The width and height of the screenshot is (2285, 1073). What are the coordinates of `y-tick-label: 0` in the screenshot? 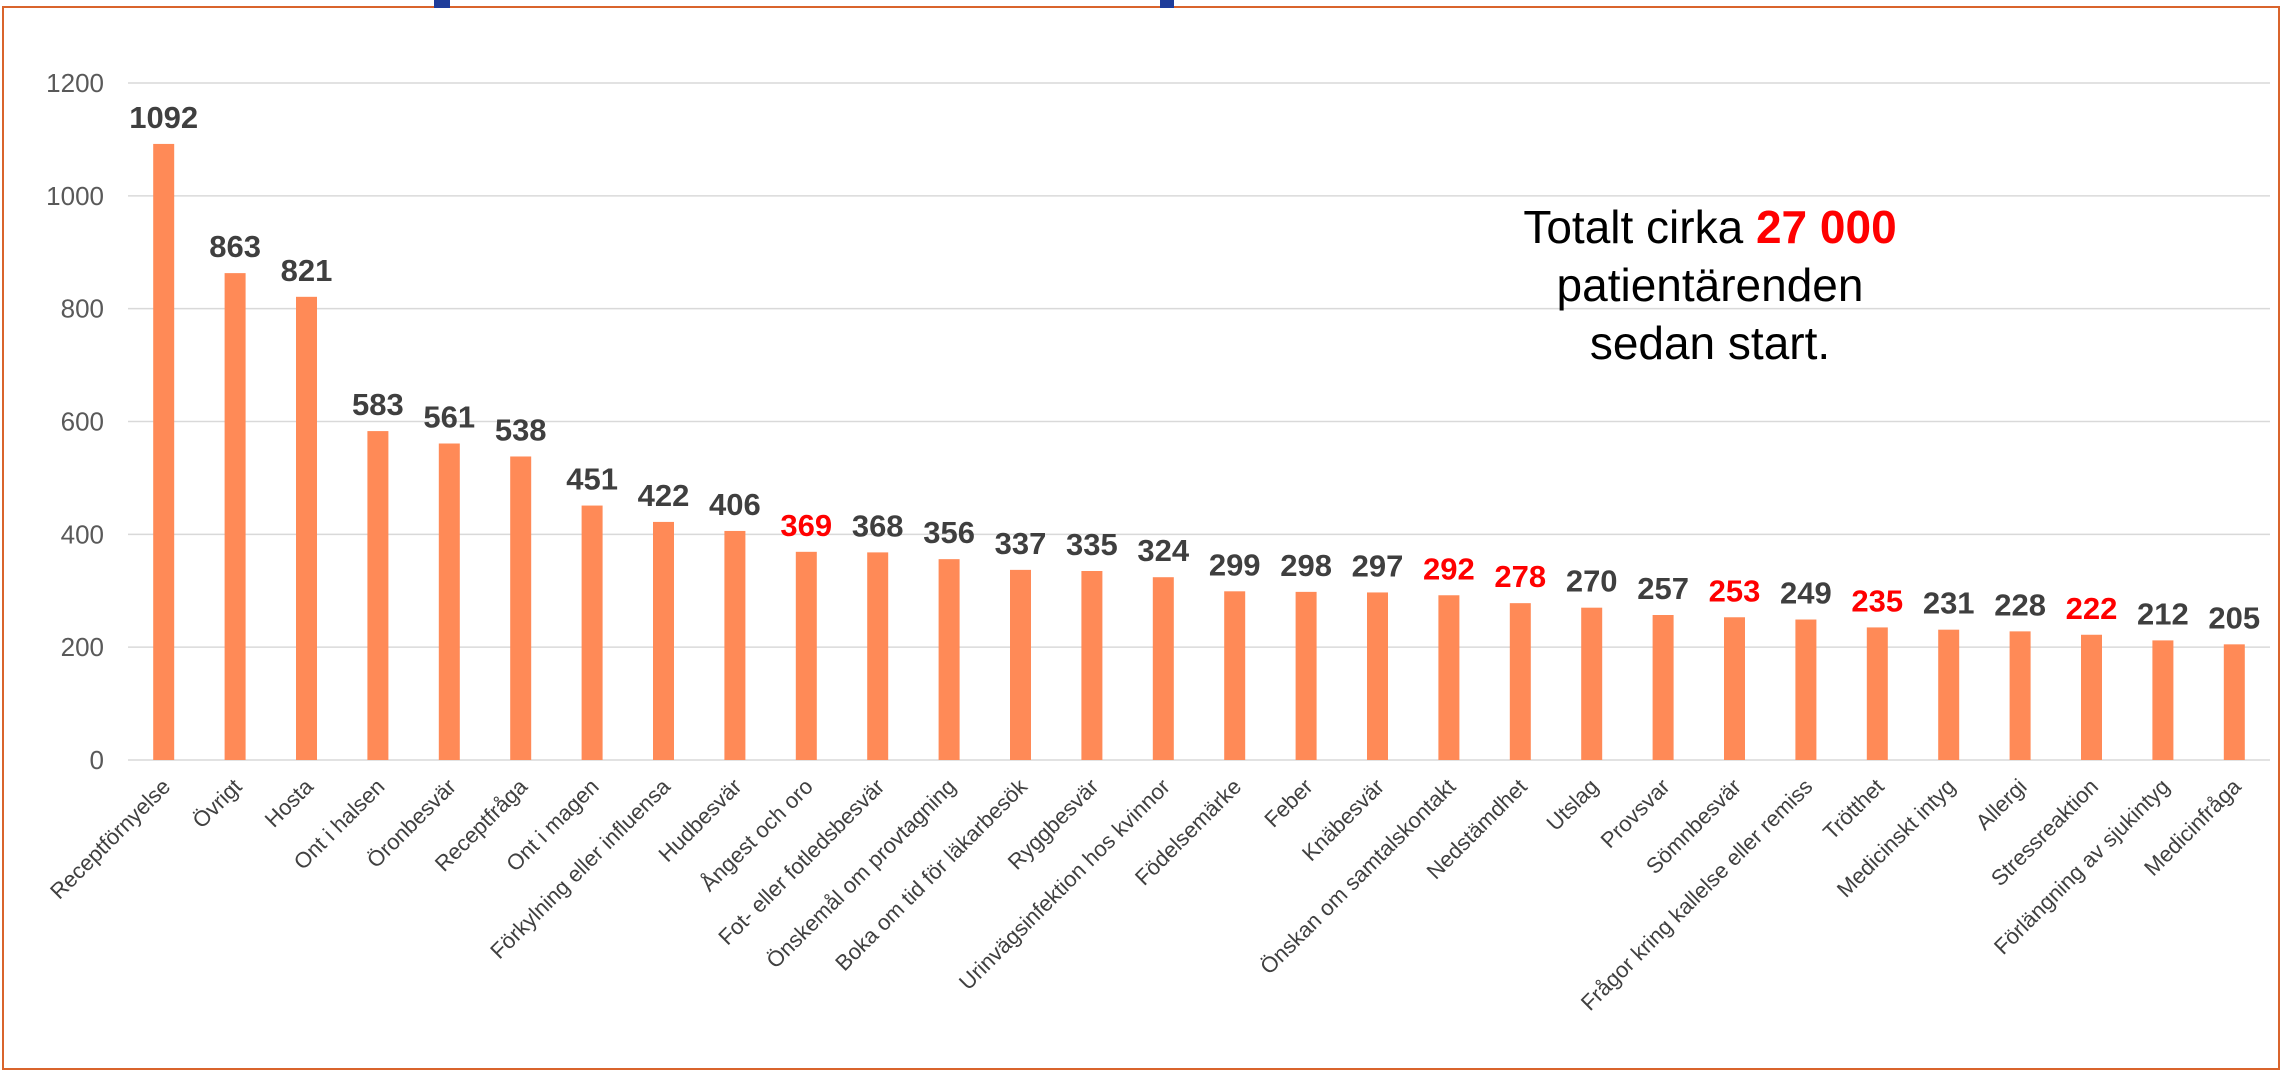 It's located at (97, 760).